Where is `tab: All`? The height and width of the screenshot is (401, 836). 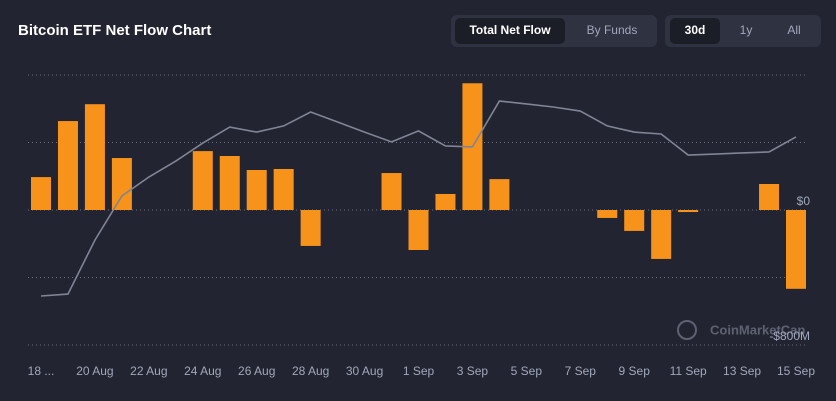
tab: All is located at coordinates (793, 30).